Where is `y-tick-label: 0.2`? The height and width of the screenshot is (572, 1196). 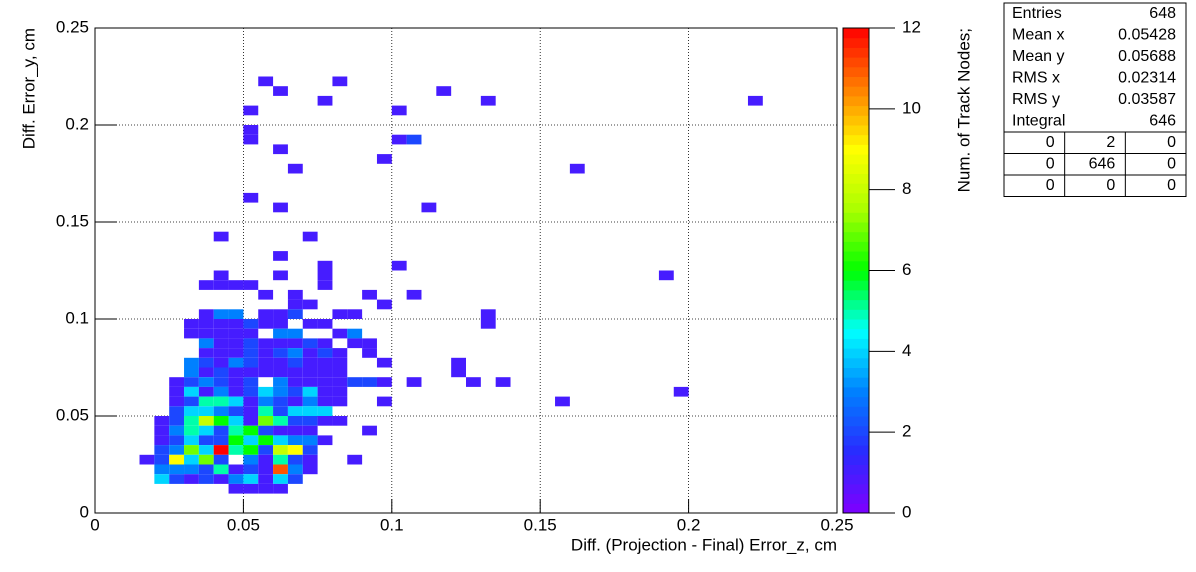 y-tick-label: 0.2 is located at coordinates (77, 123).